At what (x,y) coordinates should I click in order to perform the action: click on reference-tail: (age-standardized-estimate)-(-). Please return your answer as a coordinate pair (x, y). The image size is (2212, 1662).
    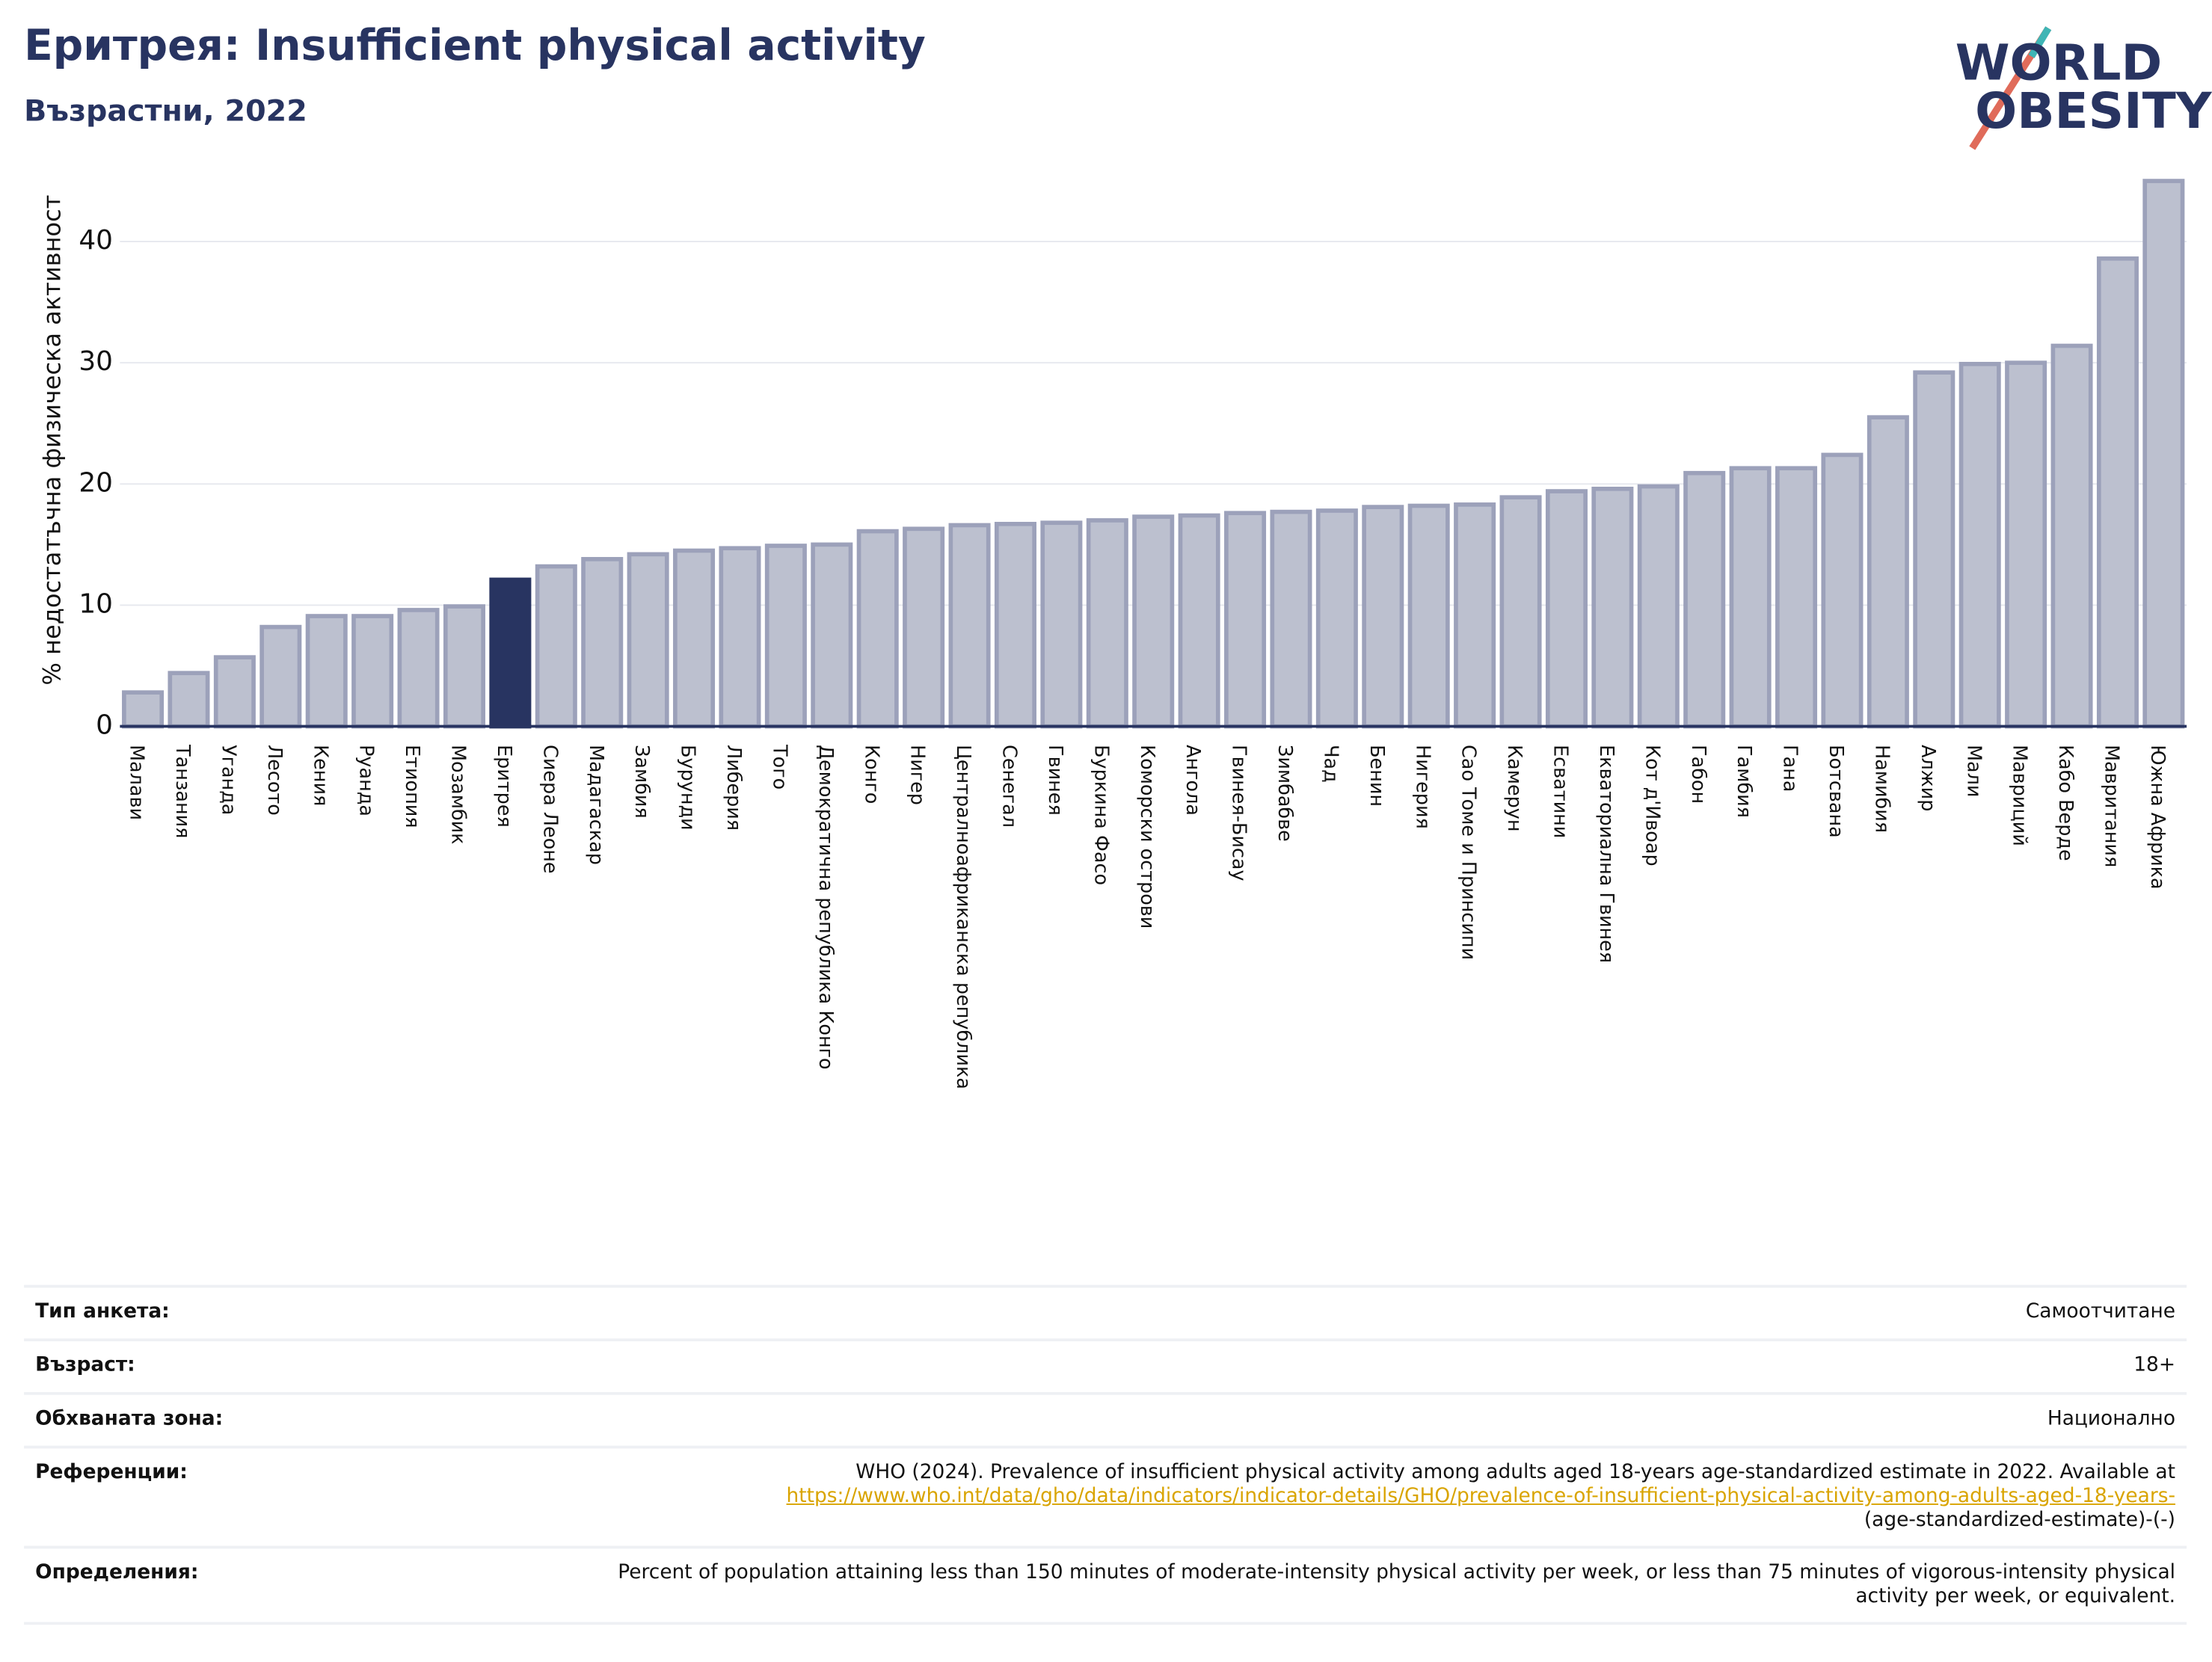
    Looking at the image, I should click on (2020, 1520).